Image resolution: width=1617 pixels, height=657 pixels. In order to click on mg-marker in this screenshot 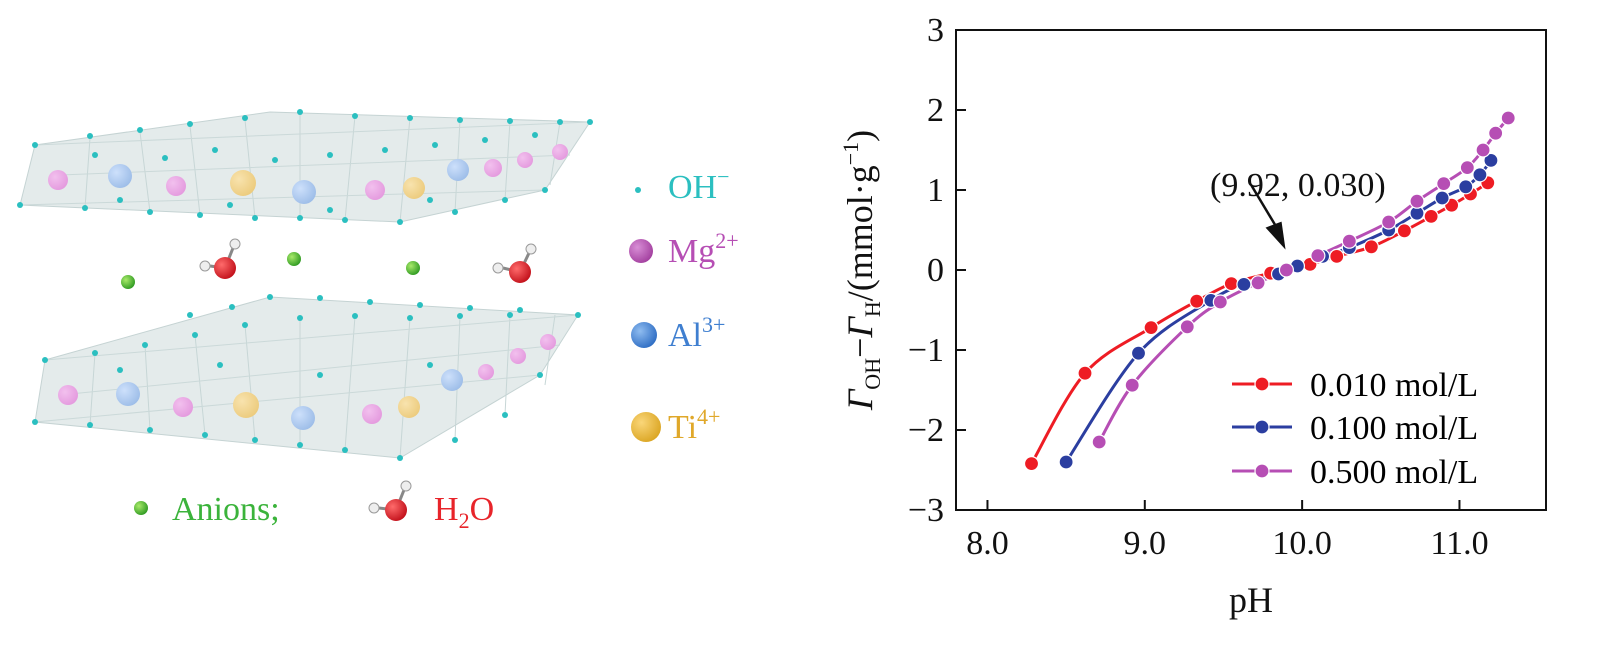, I will do `click(641, 251)`.